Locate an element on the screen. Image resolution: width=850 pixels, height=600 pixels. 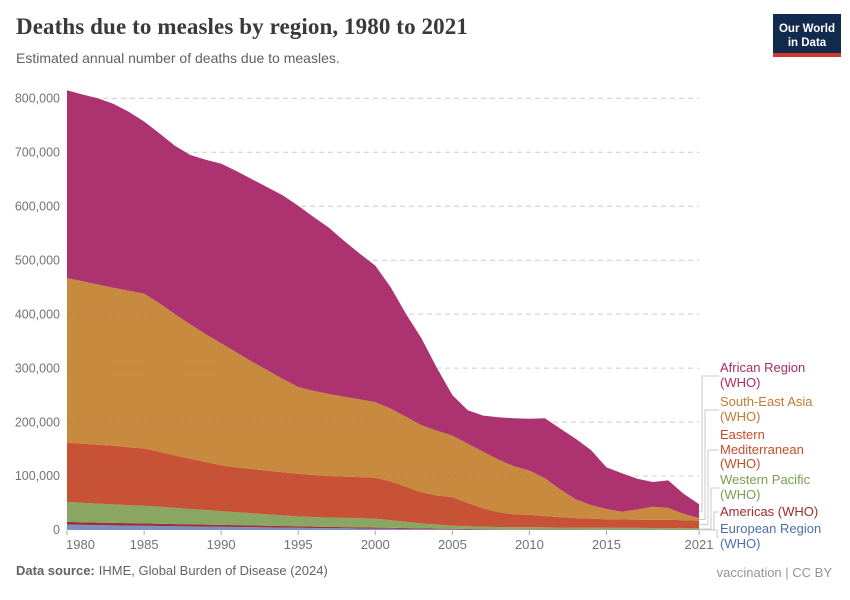
x-axis-label-1980: 1980 is located at coordinates (80, 544).